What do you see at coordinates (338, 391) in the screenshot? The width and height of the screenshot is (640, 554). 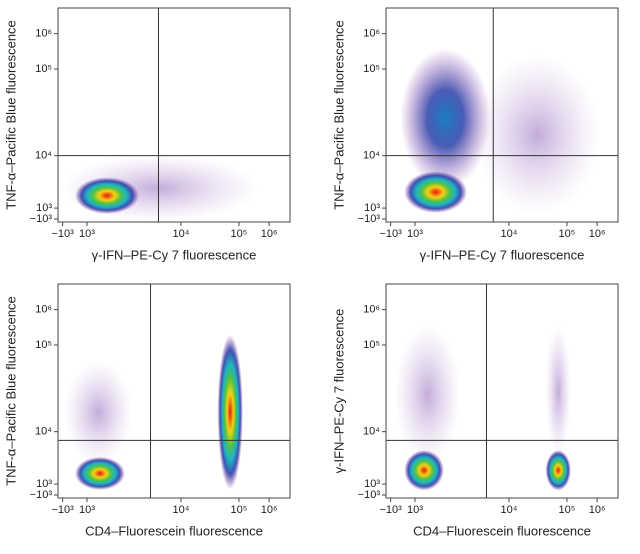 I see `y-axis-label: γ-IFN–PE-Cy 7 fluorescence` at bounding box center [338, 391].